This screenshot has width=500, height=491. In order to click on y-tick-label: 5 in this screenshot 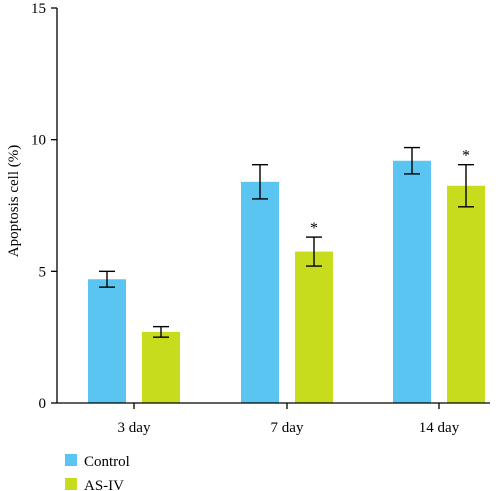, I will do `click(43, 272)`.